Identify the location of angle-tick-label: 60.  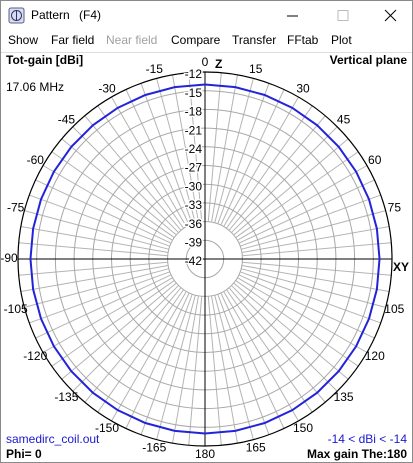
(375, 160).